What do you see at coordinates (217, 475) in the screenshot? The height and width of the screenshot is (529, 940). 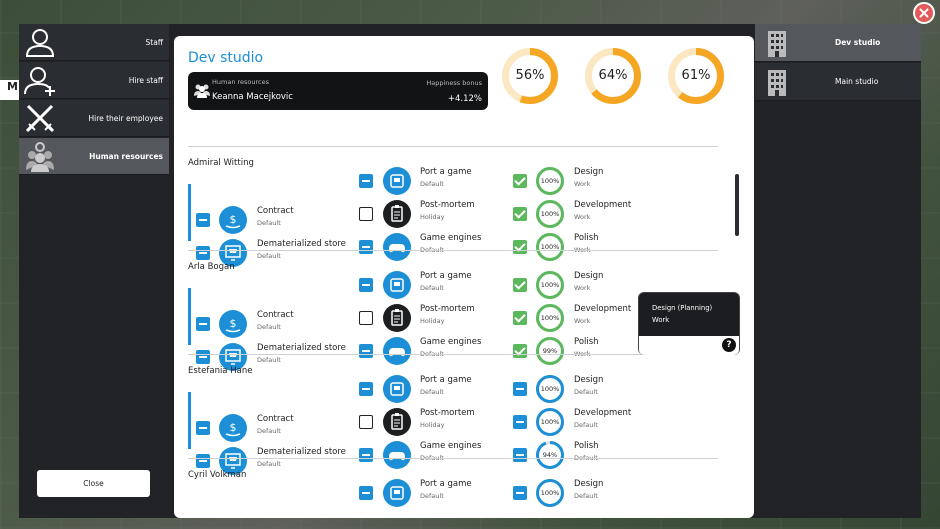 I see `employee-name: Cyril Volkman` at bounding box center [217, 475].